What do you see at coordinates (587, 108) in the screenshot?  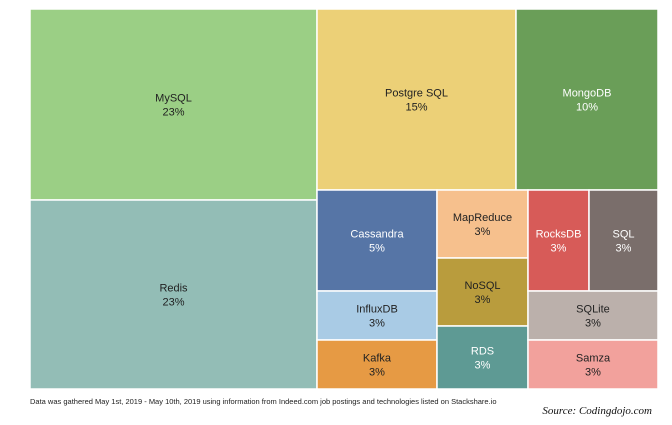 I see `tile-value-mongodb: 10%` at bounding box center [587, 108].